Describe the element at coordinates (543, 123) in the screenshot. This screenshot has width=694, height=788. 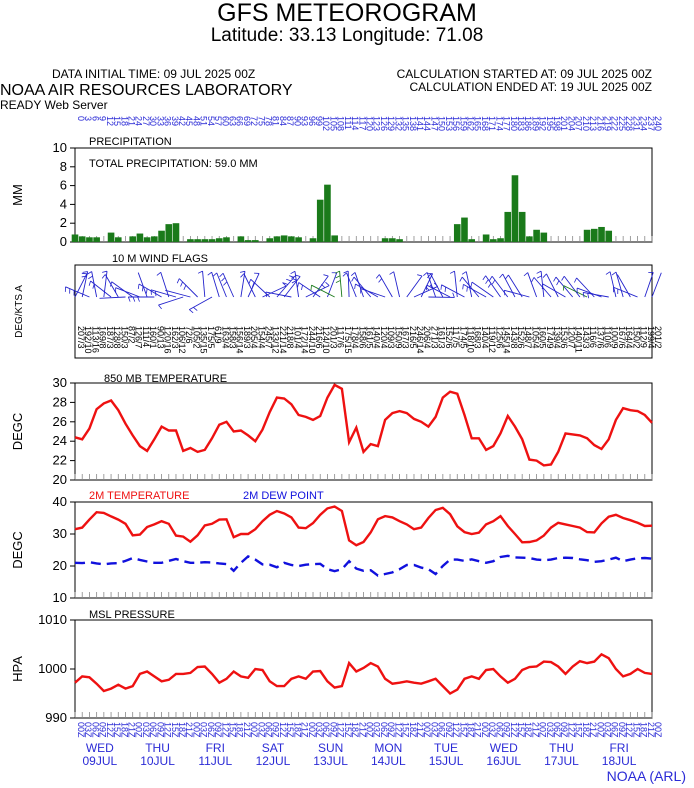
I see `top-hour-label: 192` at that location.